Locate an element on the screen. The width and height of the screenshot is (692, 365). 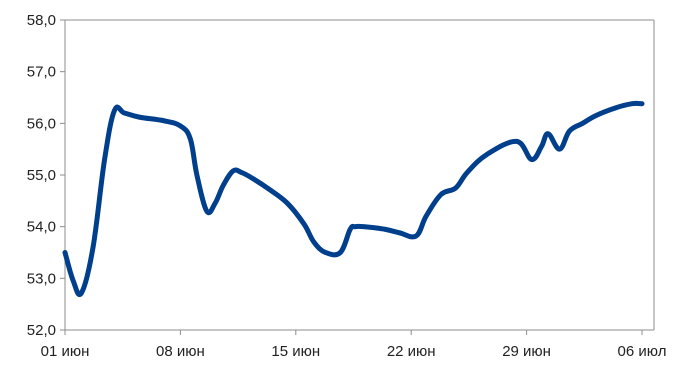
y-tick-label: 56,0 is located at coordinates (41, 123).